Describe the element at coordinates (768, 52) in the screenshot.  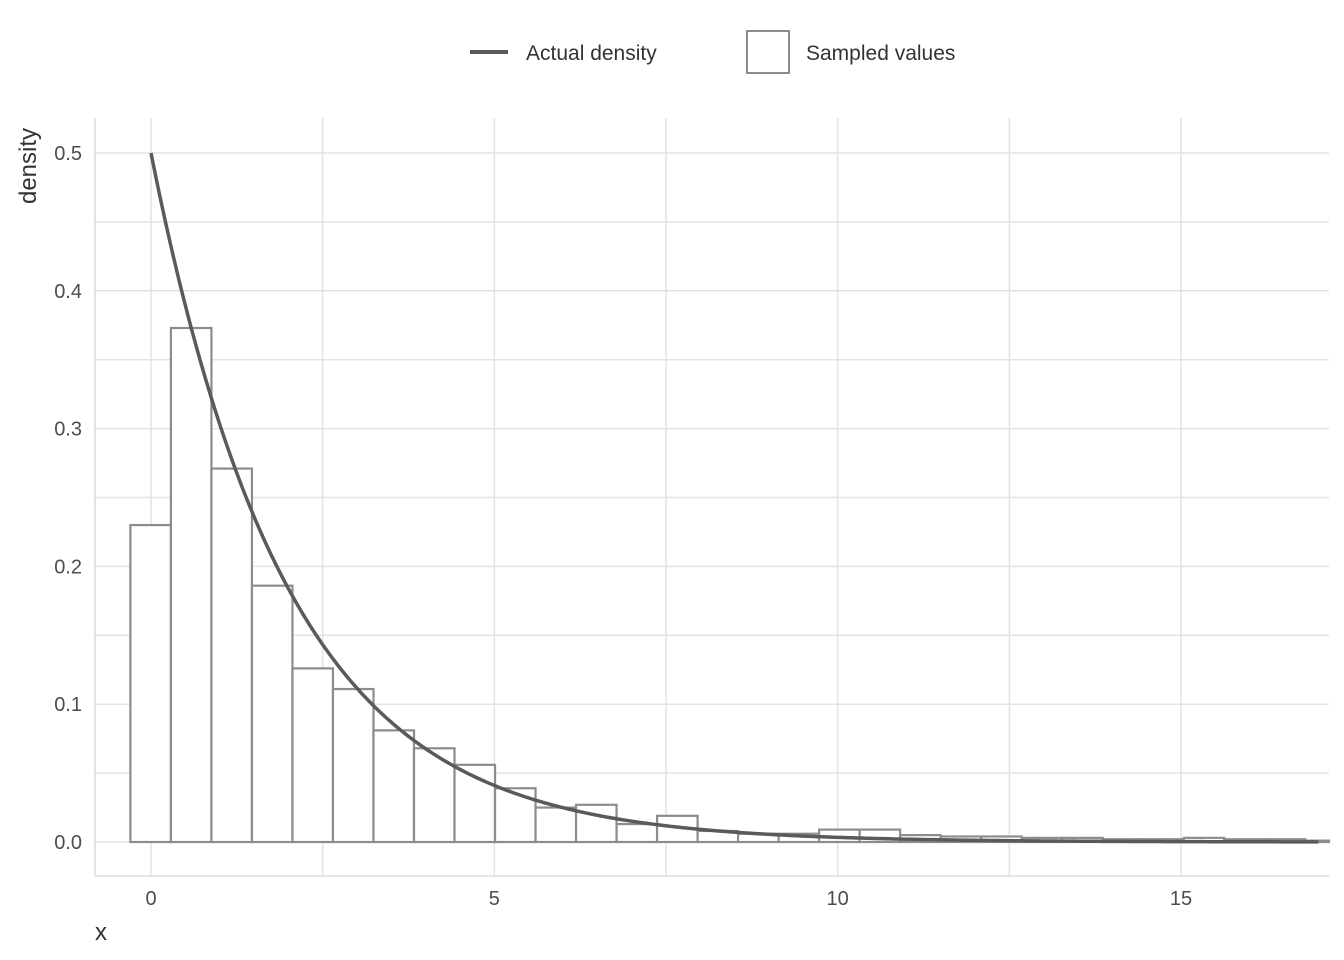
I see `legend-box-key` at that location.